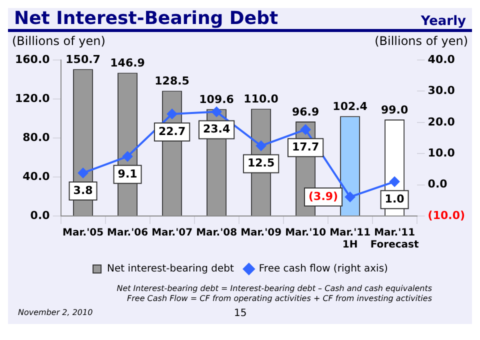 The width and height of the screenshot is (480, 340). Describe the element at coordinates (261, 233) in the screenshot. I see `x-tick-label: Mar.'09` at that location.